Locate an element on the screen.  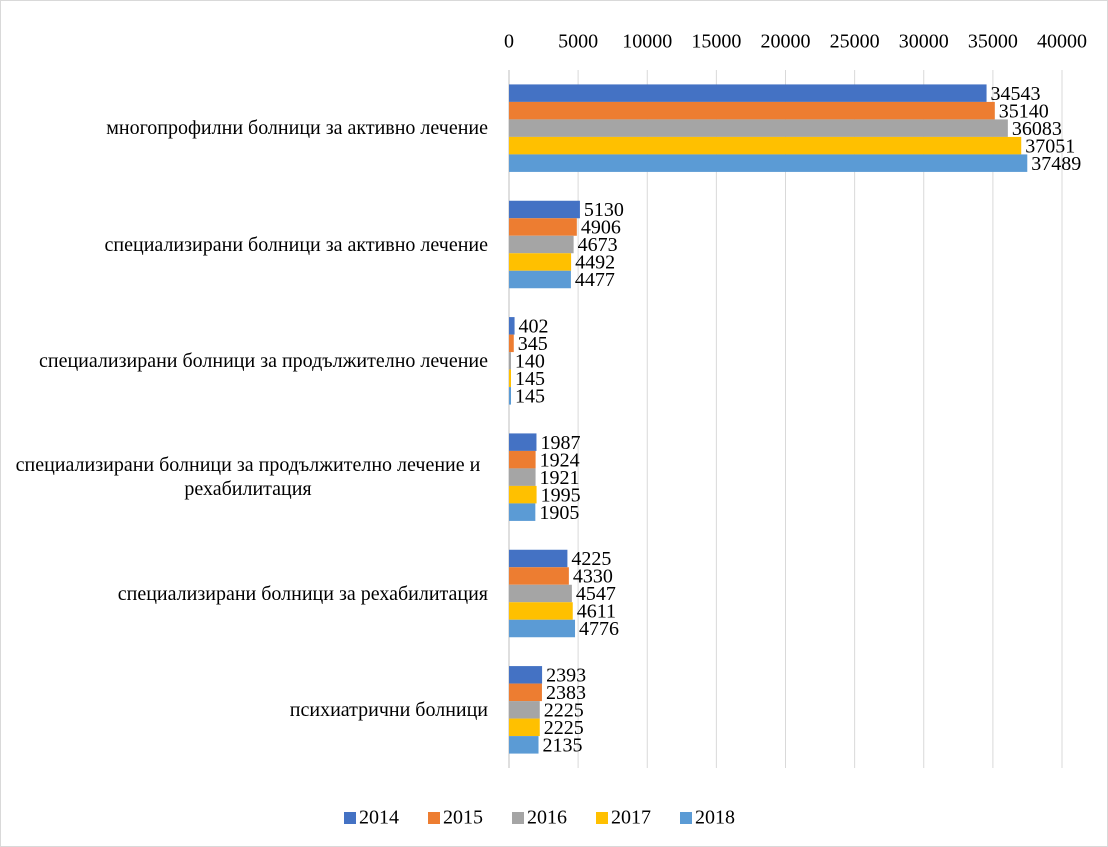
data-label: 35140 is located at coordinates (1024, 111).